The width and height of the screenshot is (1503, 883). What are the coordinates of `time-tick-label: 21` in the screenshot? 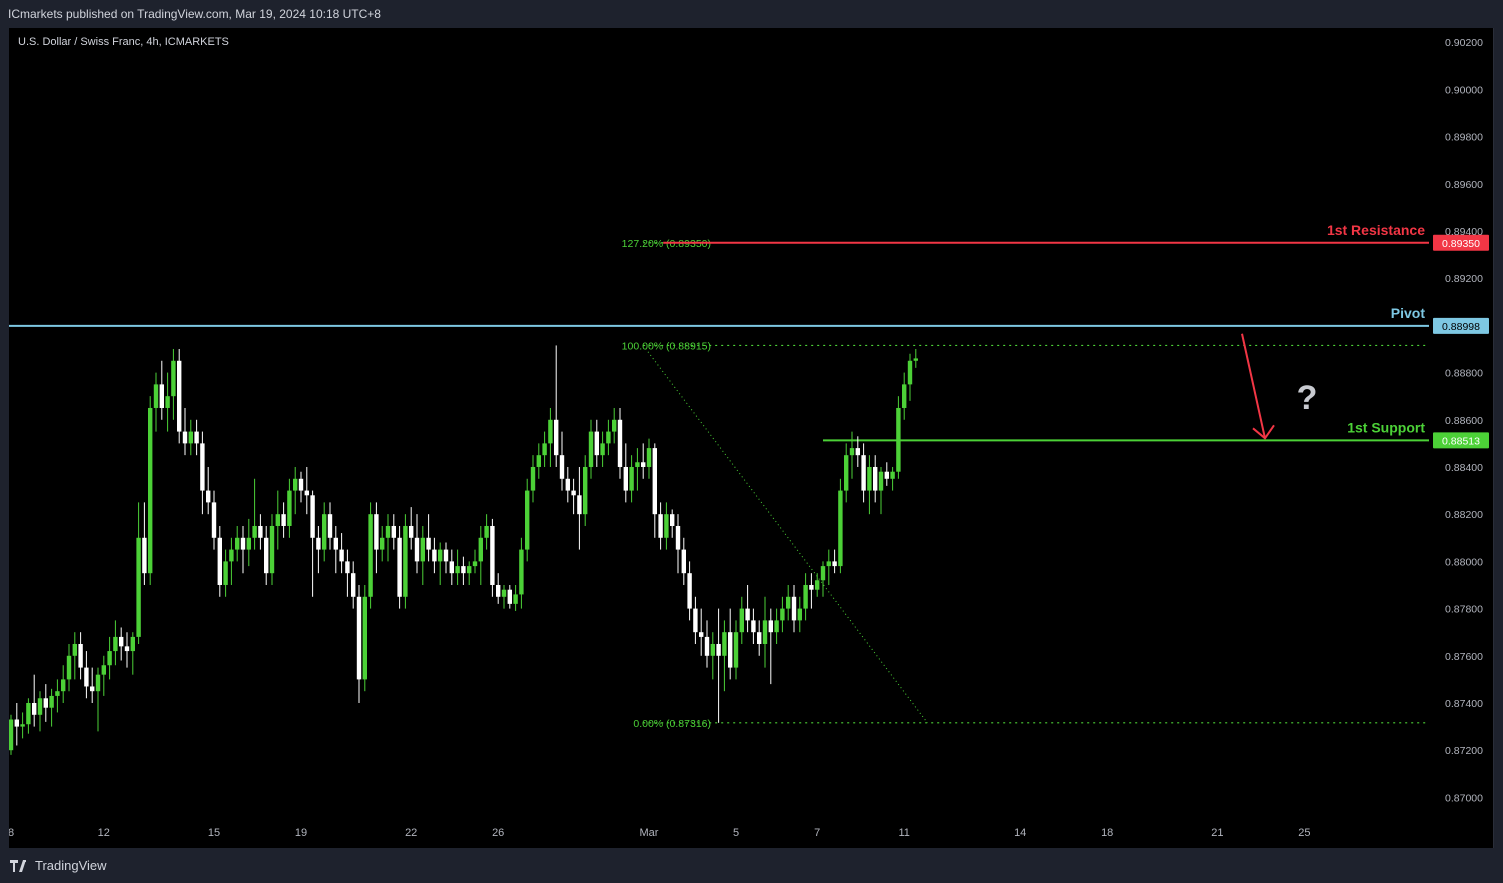 It's located at (1217, 833).